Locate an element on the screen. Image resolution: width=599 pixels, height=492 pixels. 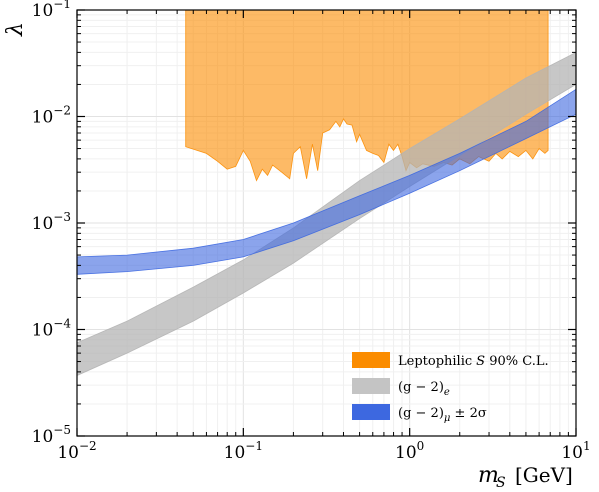
x-tick-label: 10⁻¹ is located at coordinates (243, 451).